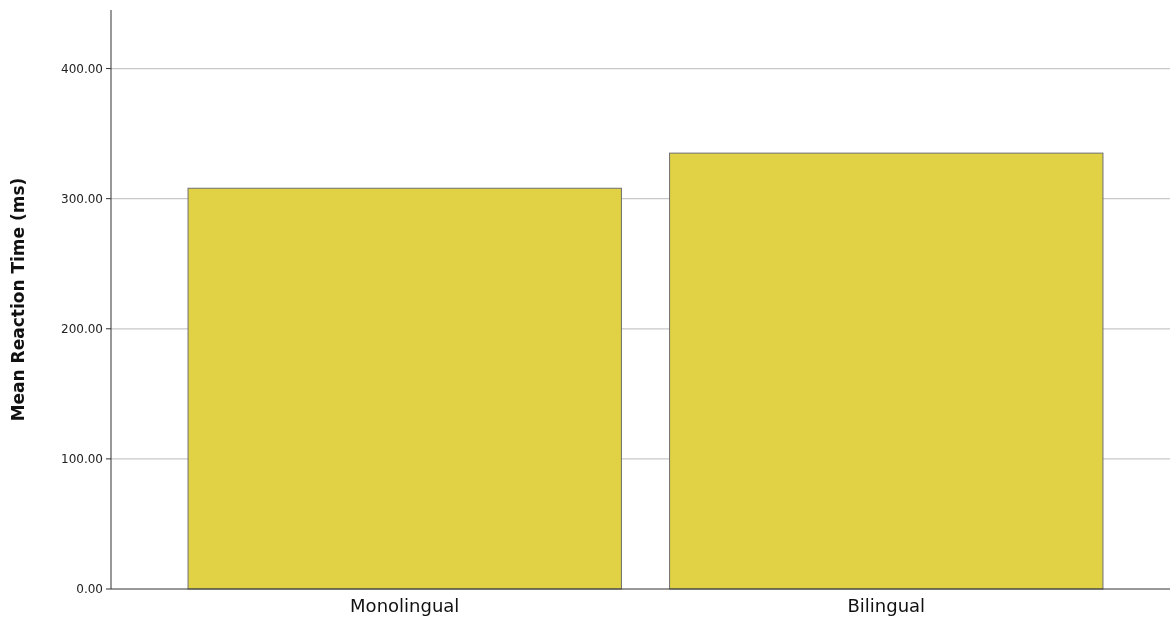  Describe the element at coordinates (405, 605) in the screenshot. I see `x-tick-label: Monolingual` at that location.